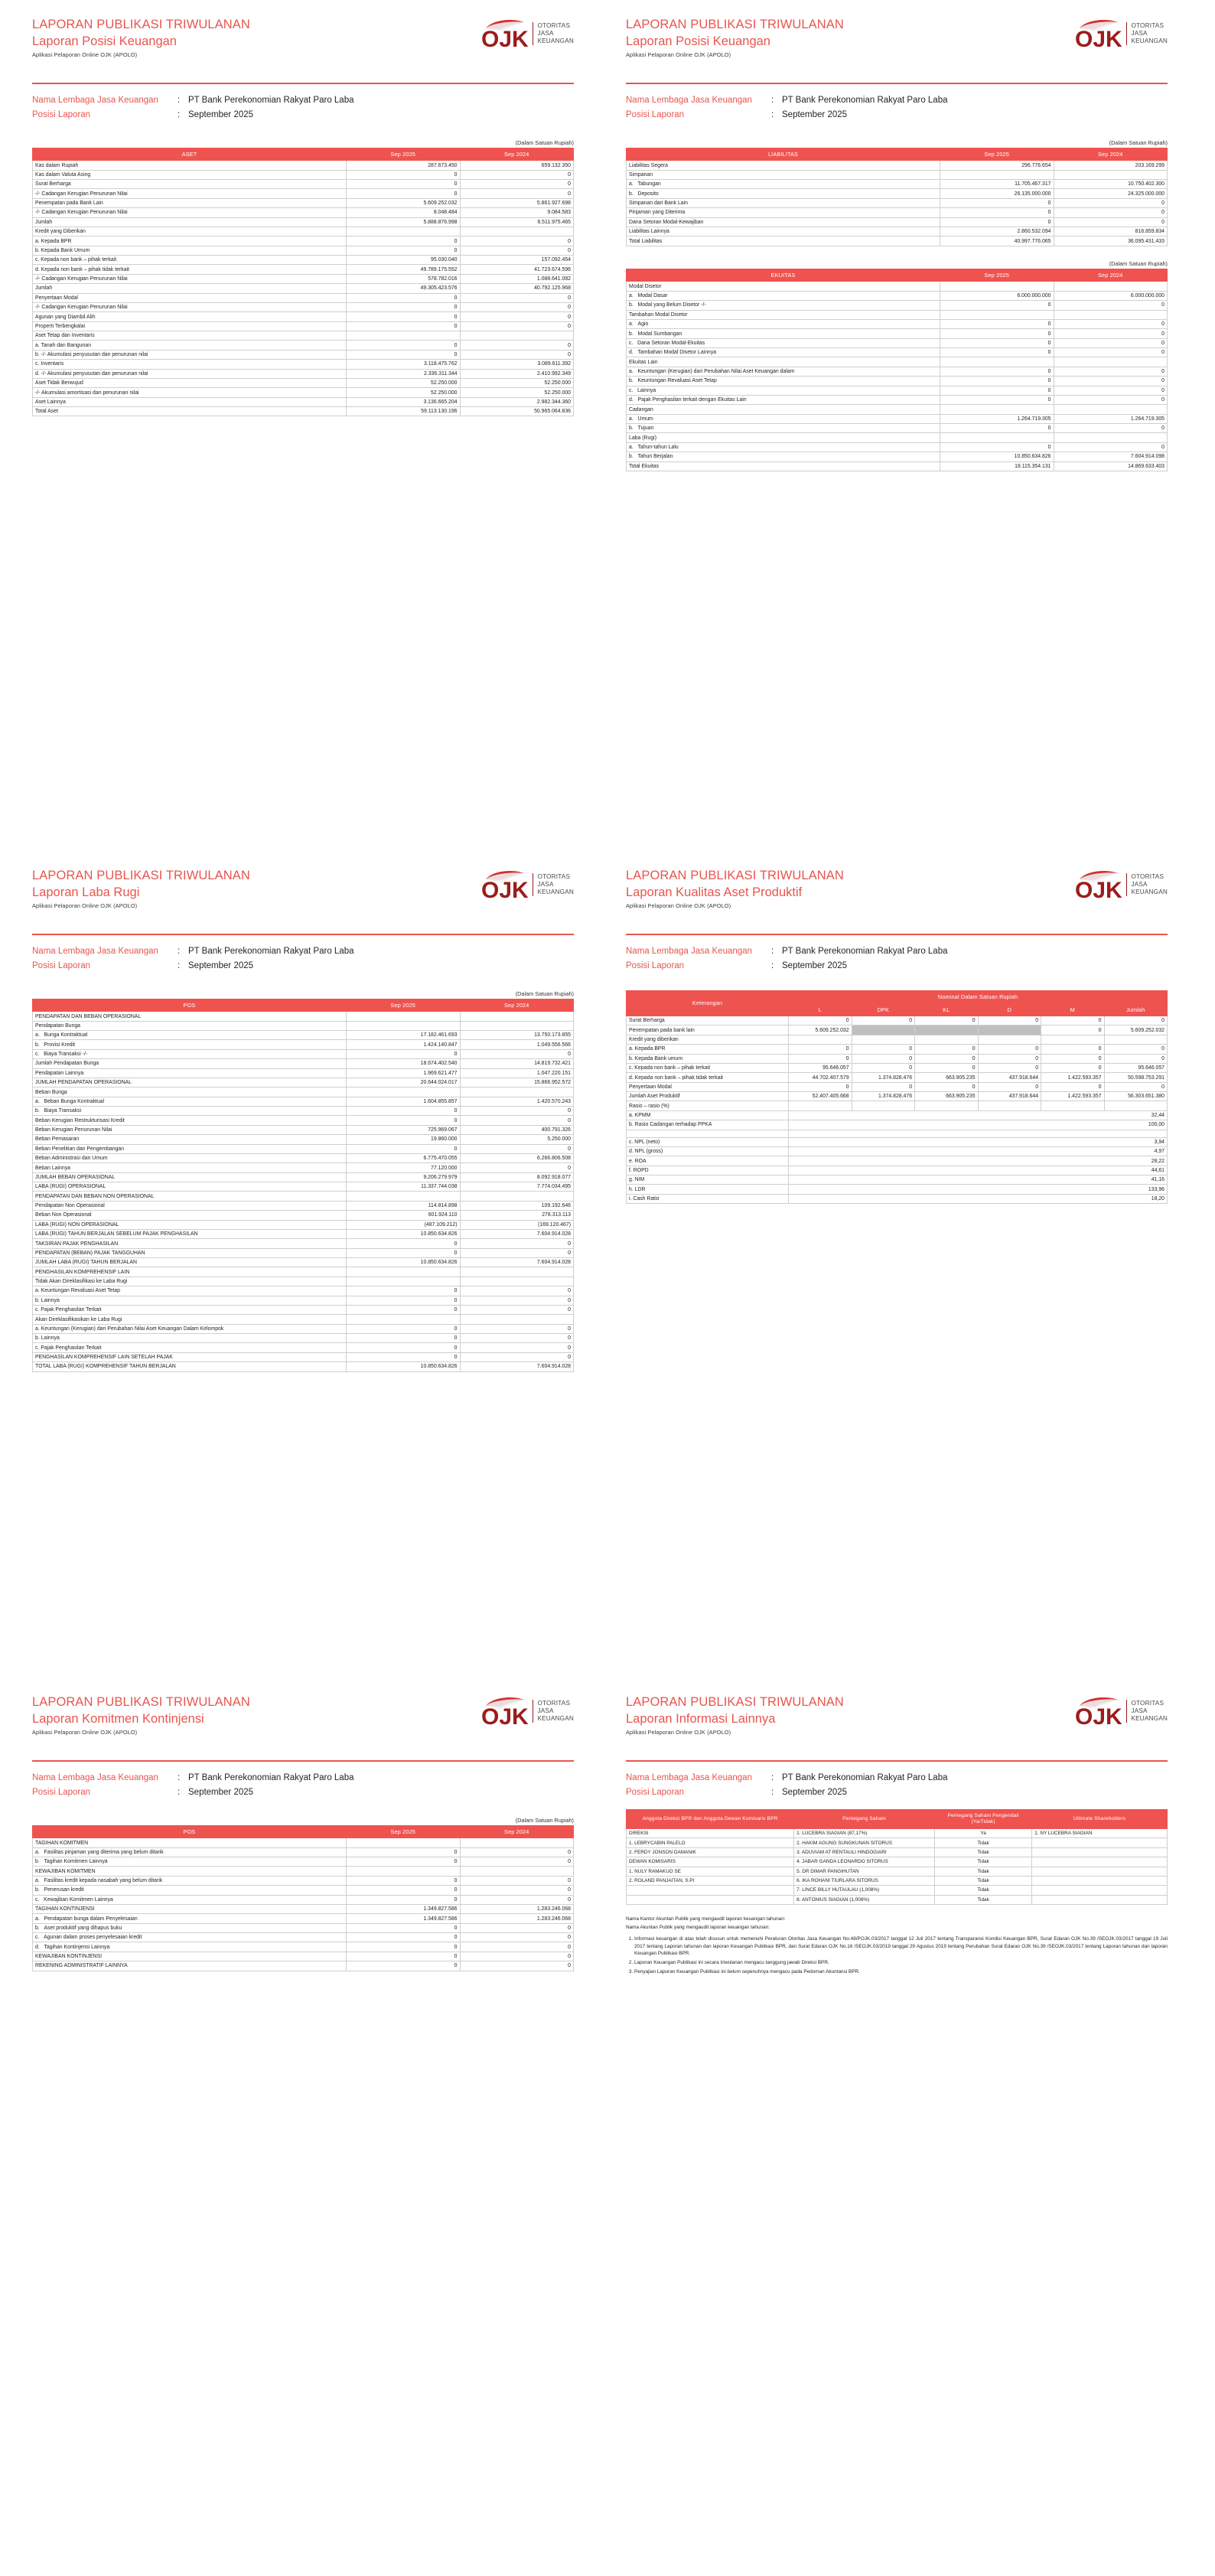  I want to click on table-row: a. Keuntungan Revaluasi Aset Tetap 0 0, so click(303, 1291).